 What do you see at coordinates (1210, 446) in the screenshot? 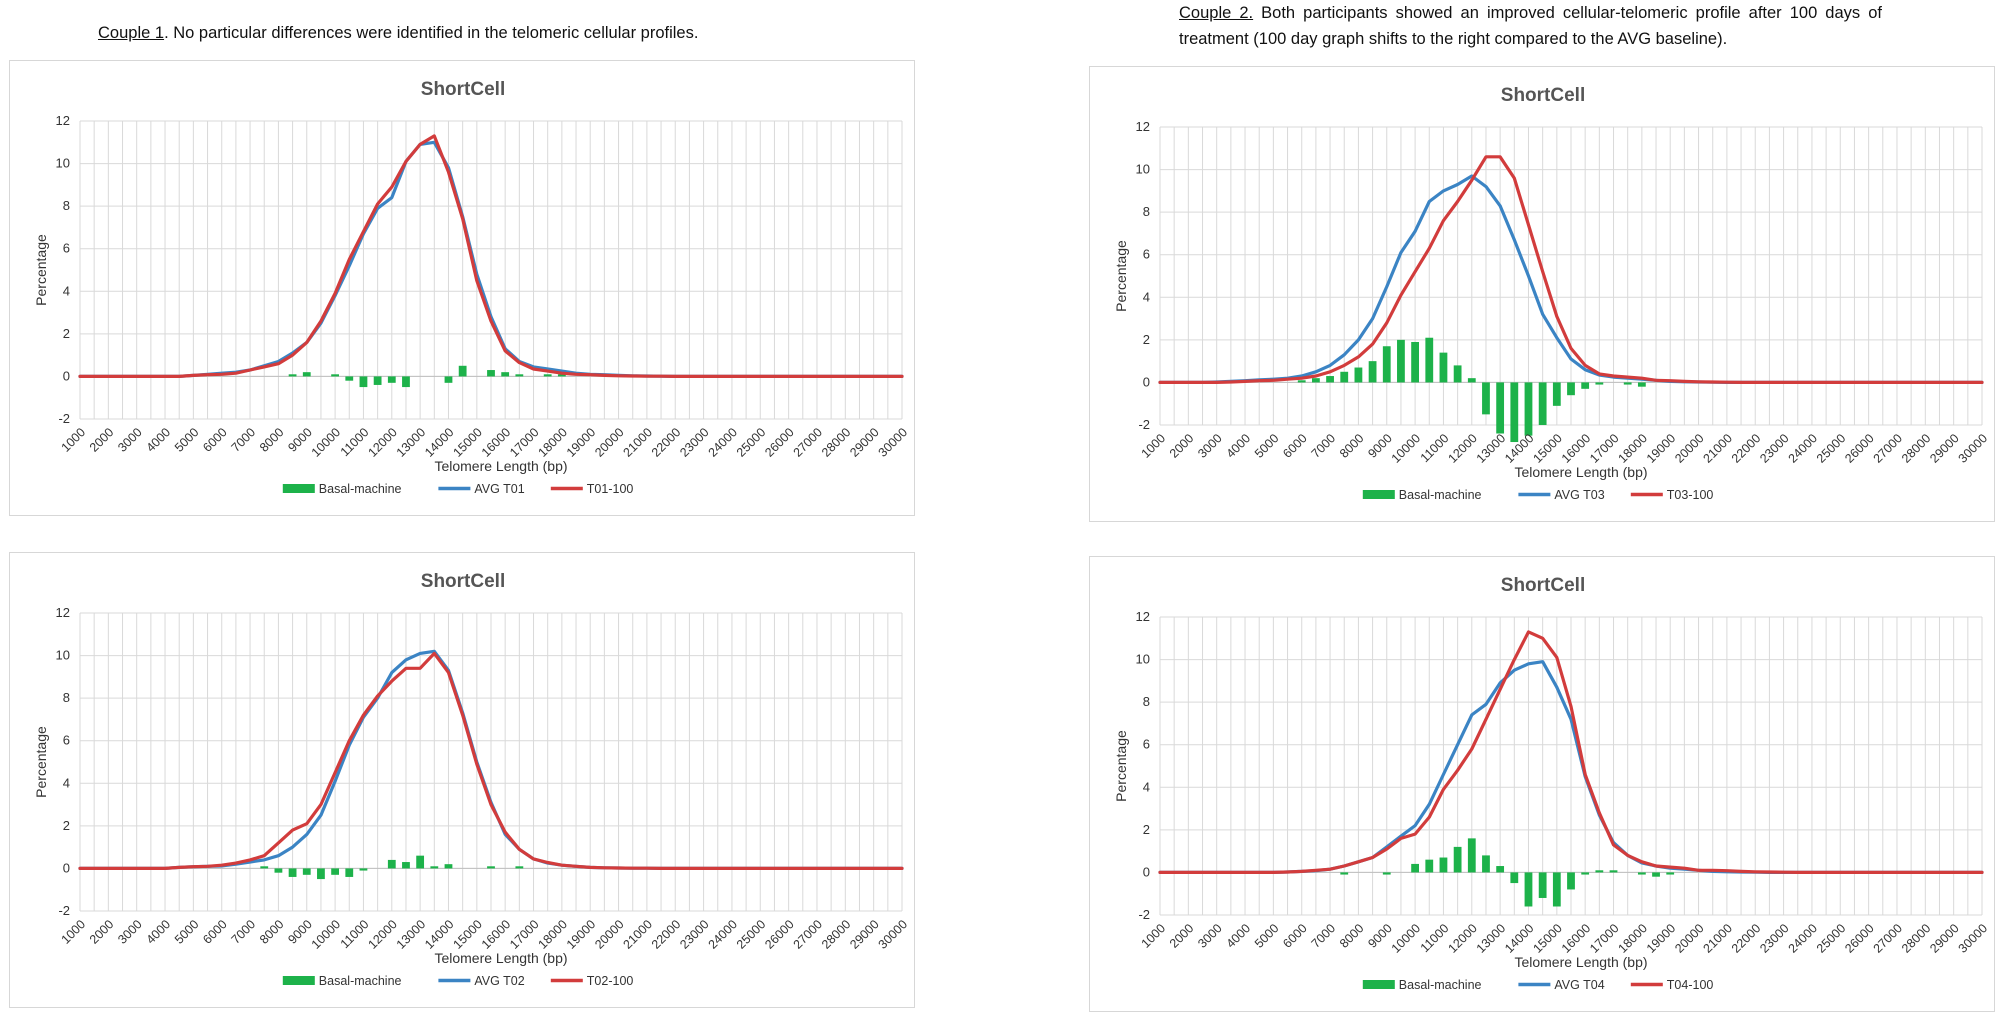
I see `x-tick-label: 3000` at bounding box center [1210, 446].